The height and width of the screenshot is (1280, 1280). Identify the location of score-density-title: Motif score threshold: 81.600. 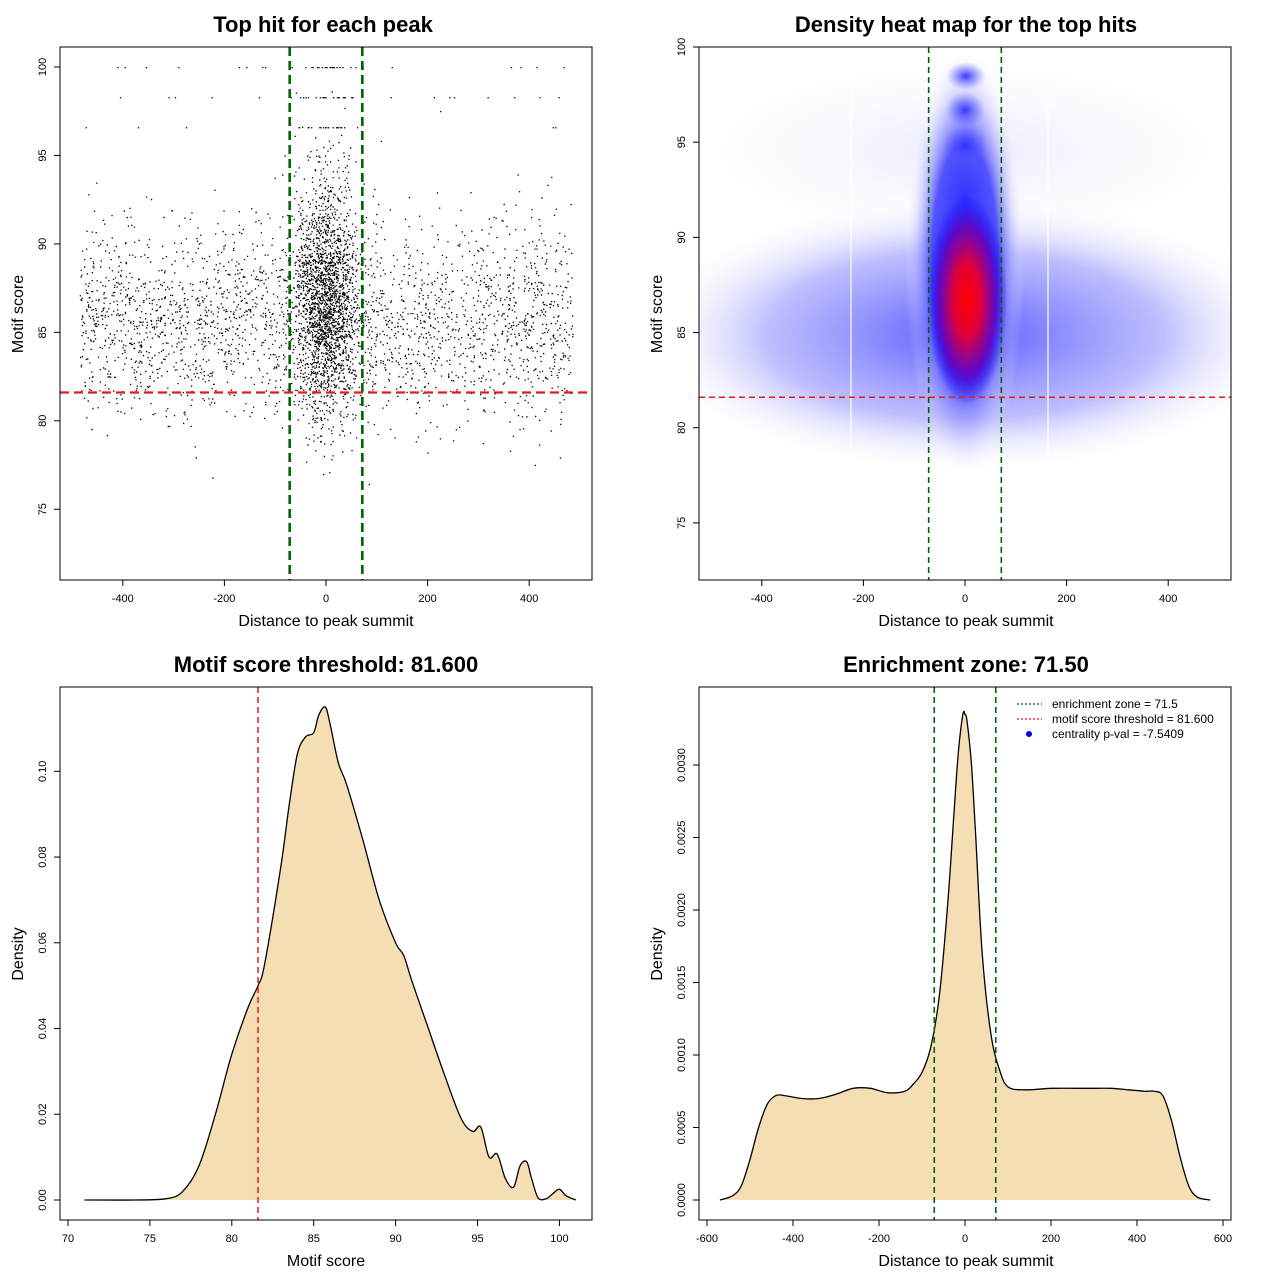
(326, 664).